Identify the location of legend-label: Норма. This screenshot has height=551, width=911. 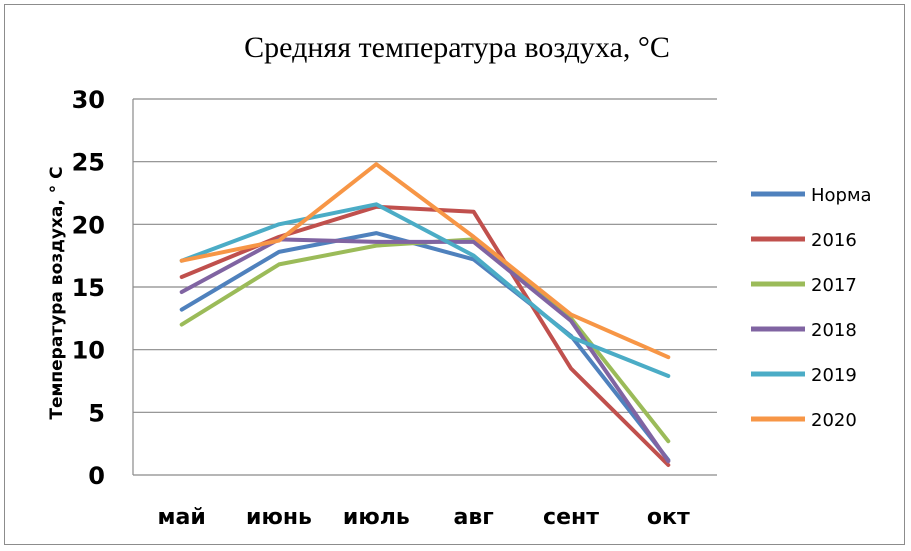
(841, 195).